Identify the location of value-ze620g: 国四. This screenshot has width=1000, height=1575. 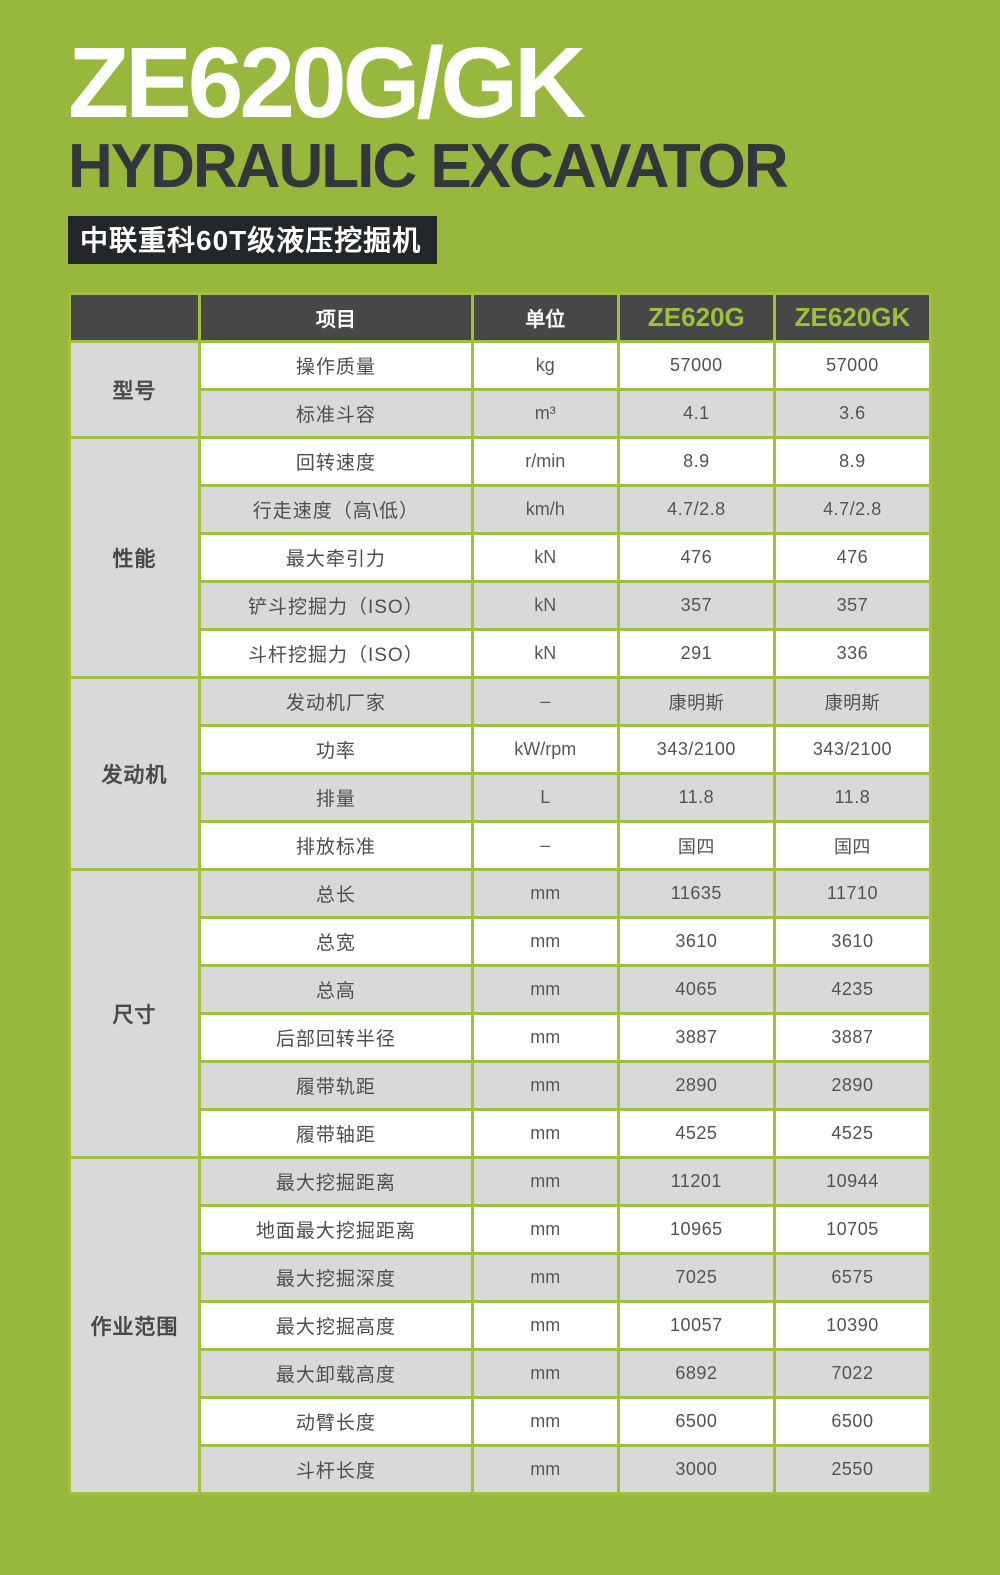
(696, 845).